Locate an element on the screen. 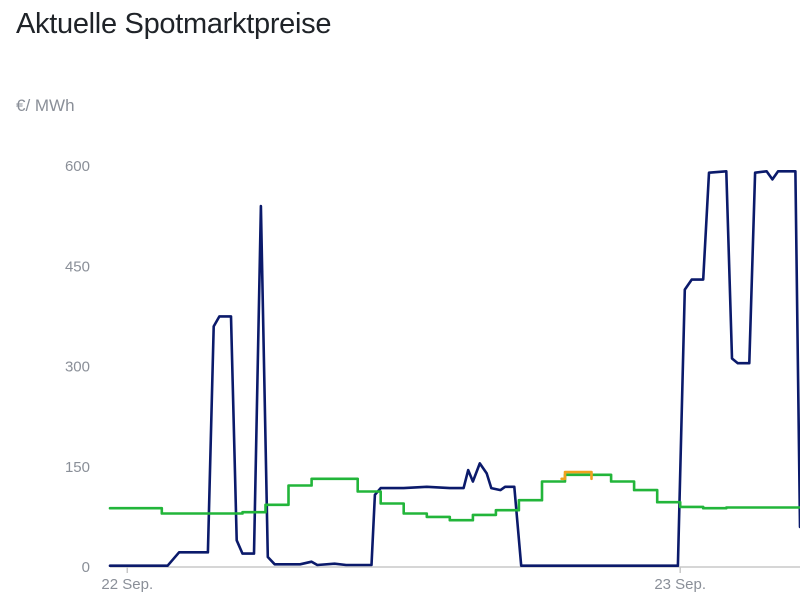 The width and height of the screenshot is (800, 600). x-tick-label: 23 Sep. is located at coordinates (680, 584).